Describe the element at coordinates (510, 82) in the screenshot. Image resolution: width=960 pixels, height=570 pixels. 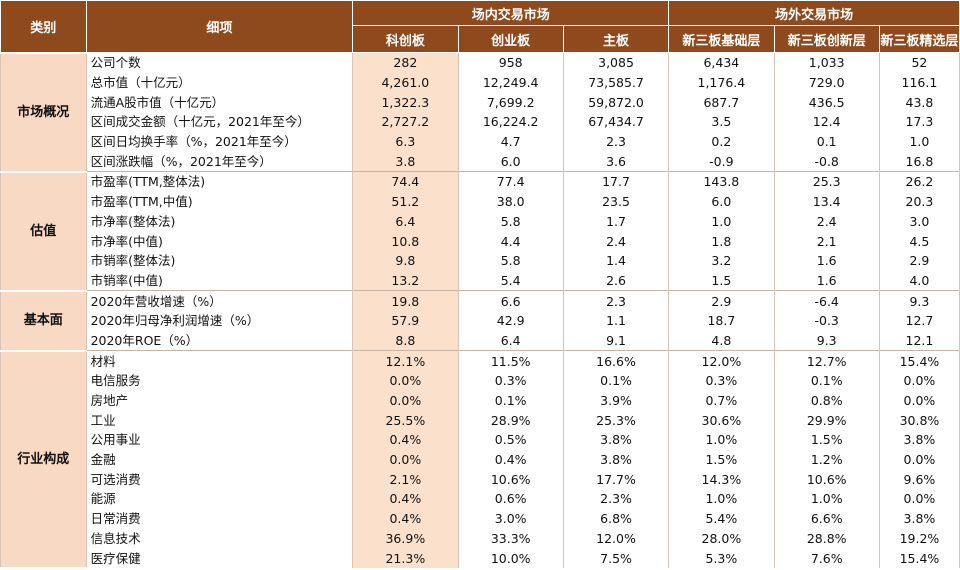
I see `value-cell: 12,249.4` at that location.